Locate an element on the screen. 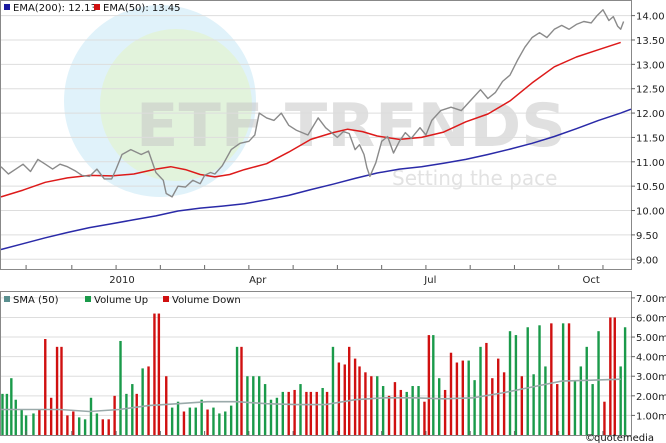 Image resolution: width=666 pixels, height=443 pixels. volume-y-tick-label: 6.00m is located at coordinates (651, 318).